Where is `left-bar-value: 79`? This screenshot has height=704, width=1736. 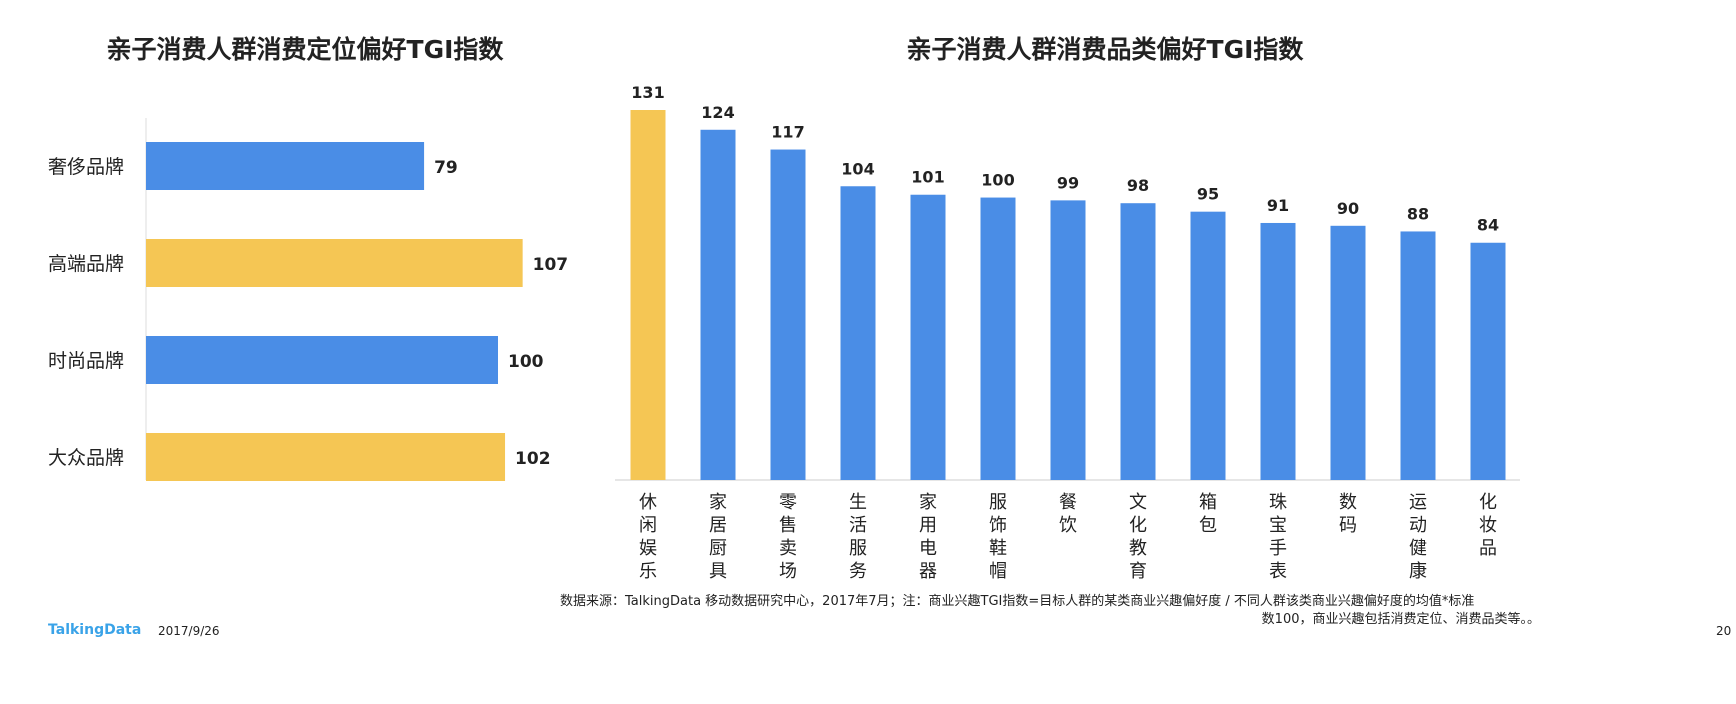 left-bar-value: 79 is located at coordinates (446, 168).